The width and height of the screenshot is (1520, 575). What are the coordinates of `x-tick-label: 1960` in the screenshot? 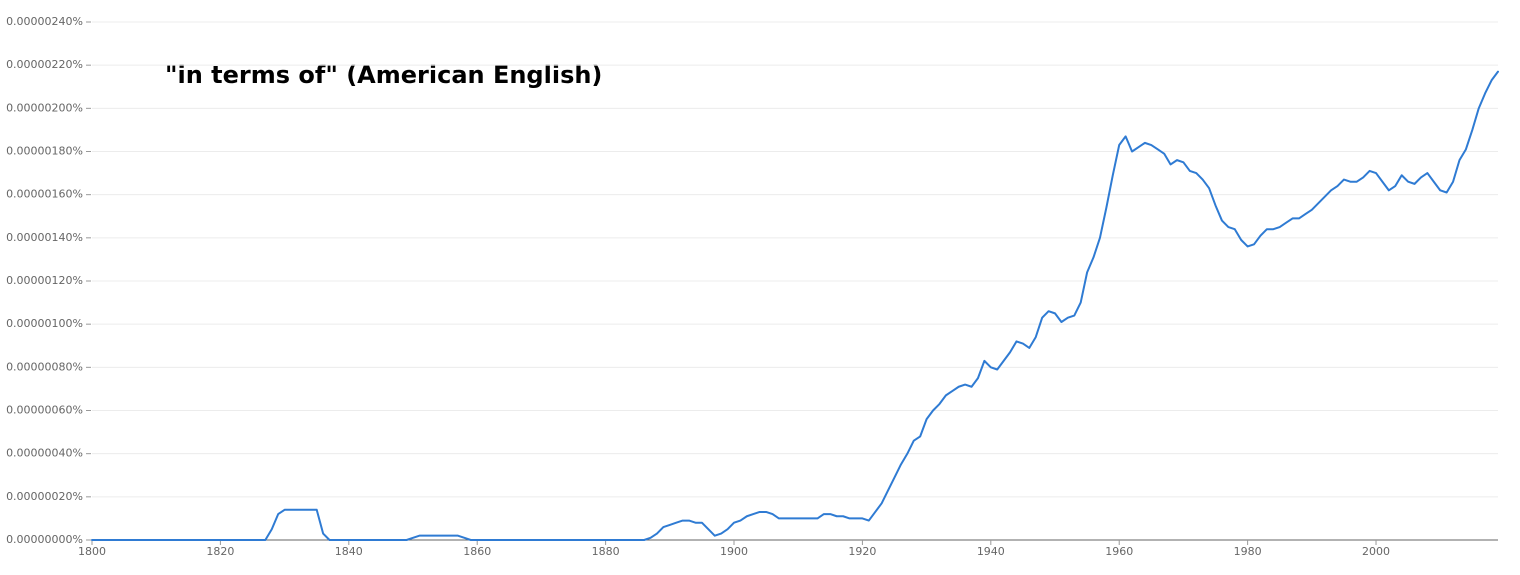 It's located at (1119, 551).